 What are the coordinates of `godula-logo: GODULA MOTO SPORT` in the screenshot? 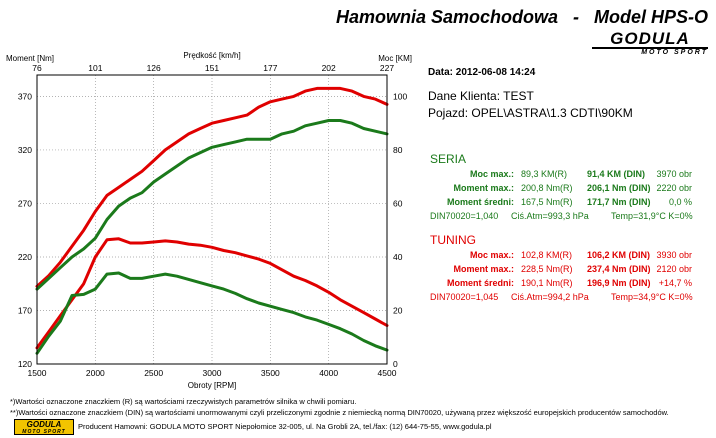 It's located at (650, 43).